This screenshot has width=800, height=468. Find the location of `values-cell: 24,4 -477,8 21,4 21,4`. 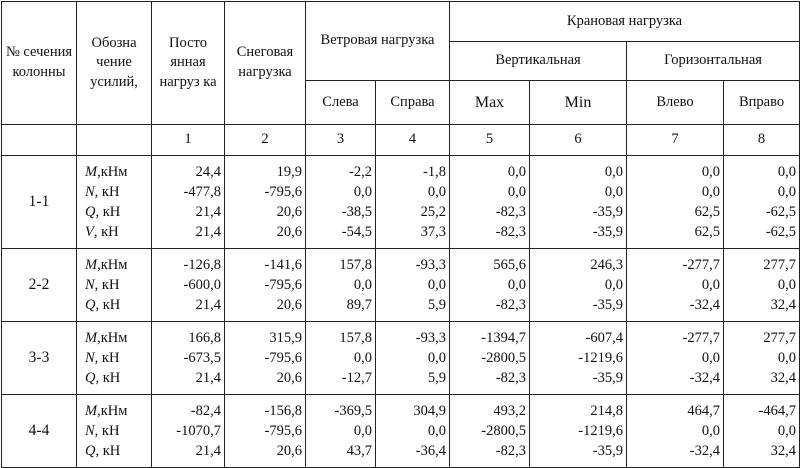

values-cell: 24,4 -477,8 21,4 21,4 is located at coordinates (188, 202).